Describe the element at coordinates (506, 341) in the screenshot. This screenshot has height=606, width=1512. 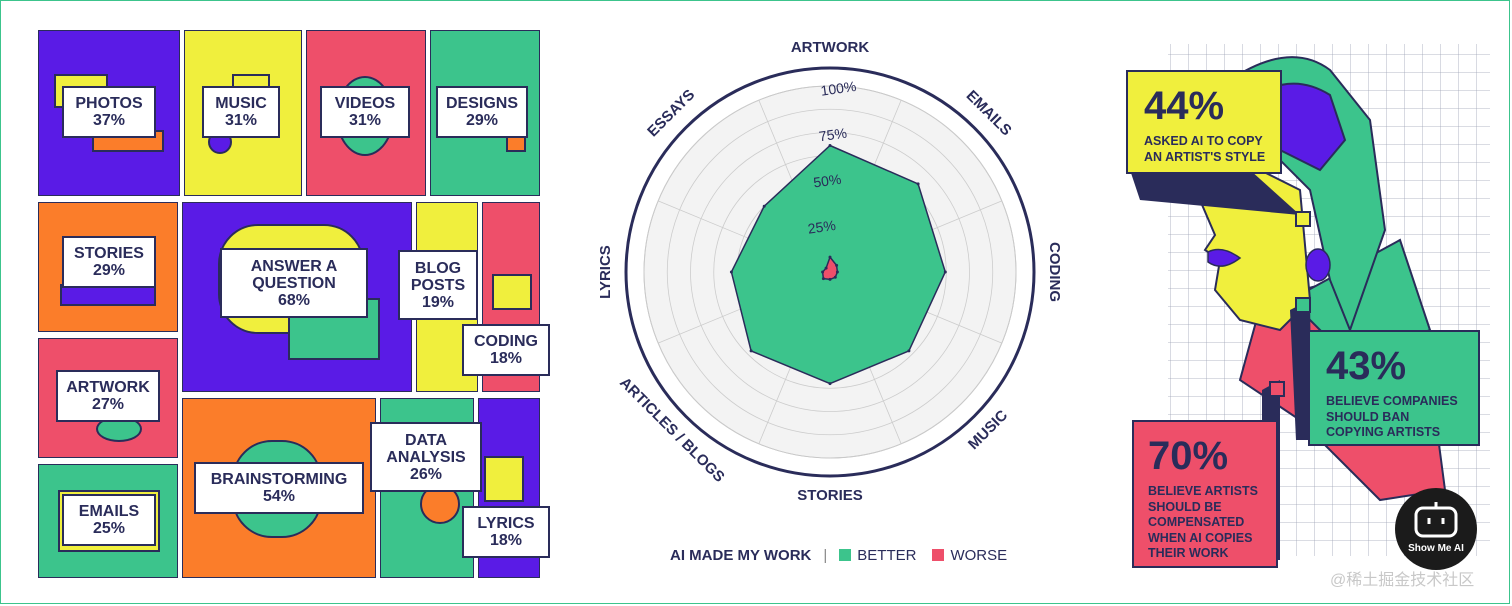
I see `tile-category: CODING` at that location.